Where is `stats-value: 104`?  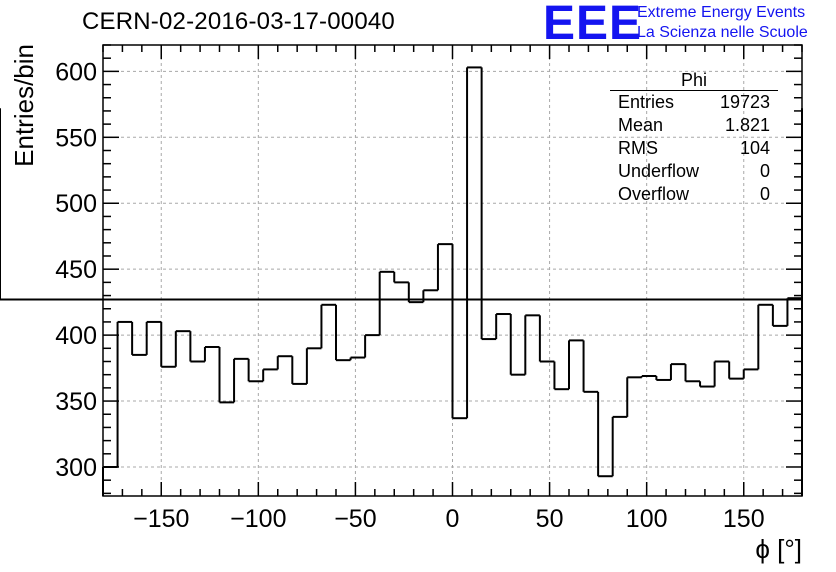
stats-value: 104 is located at coordinates (754, 148).